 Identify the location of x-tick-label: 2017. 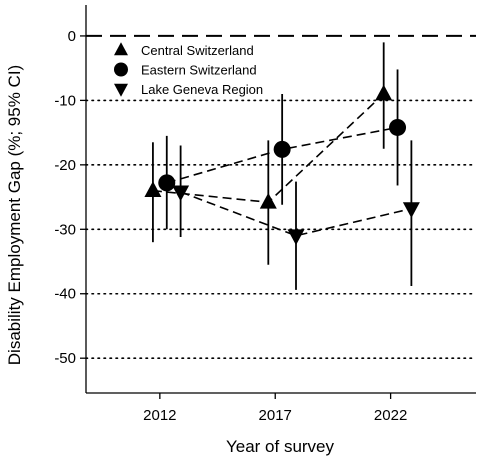
(275, 415).